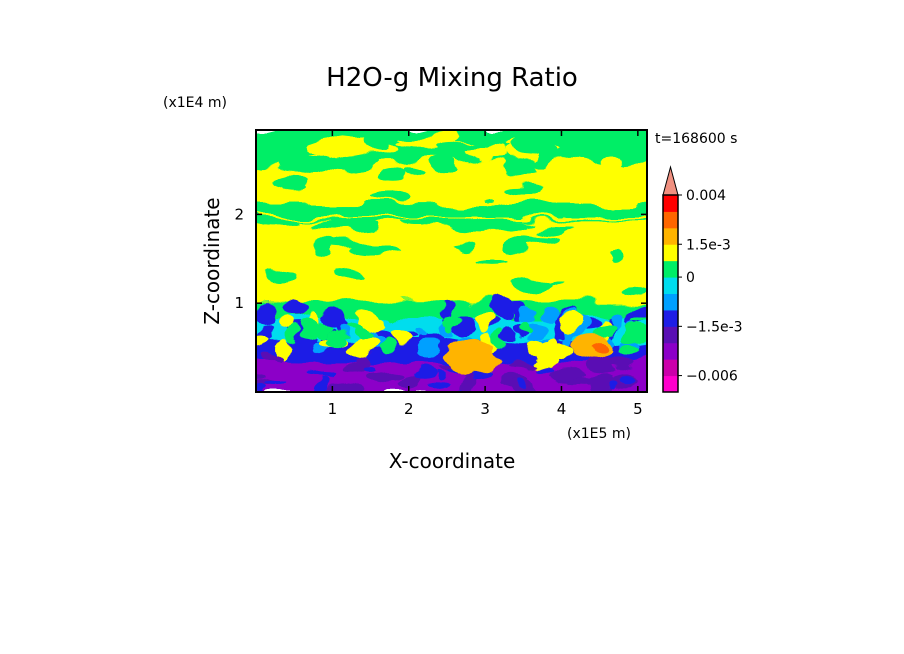 This screenshot has width=904, height=654. What do you see at coordinates (702, 279) in the screenshot?
I see `colorbar: 0.004 1.5e-3 0 −1.5e-3 −0.006` at bounding box center [702, 279].